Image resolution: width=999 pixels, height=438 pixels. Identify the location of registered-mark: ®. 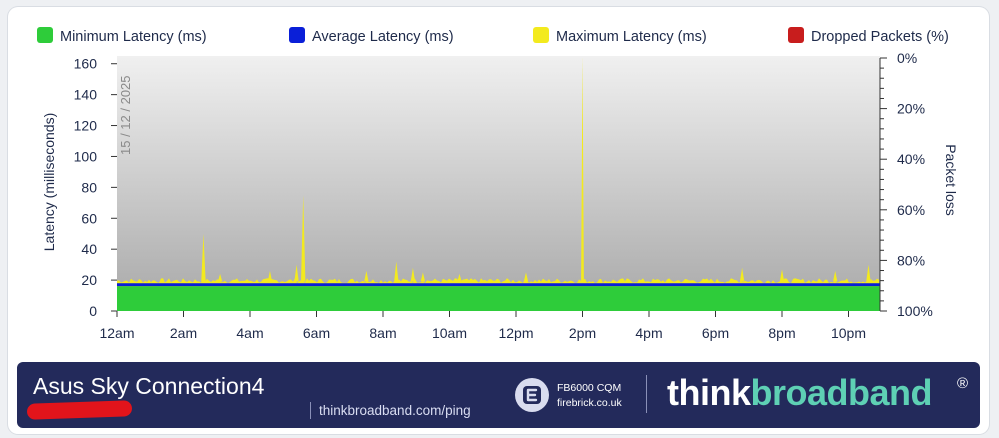
(963, 383).